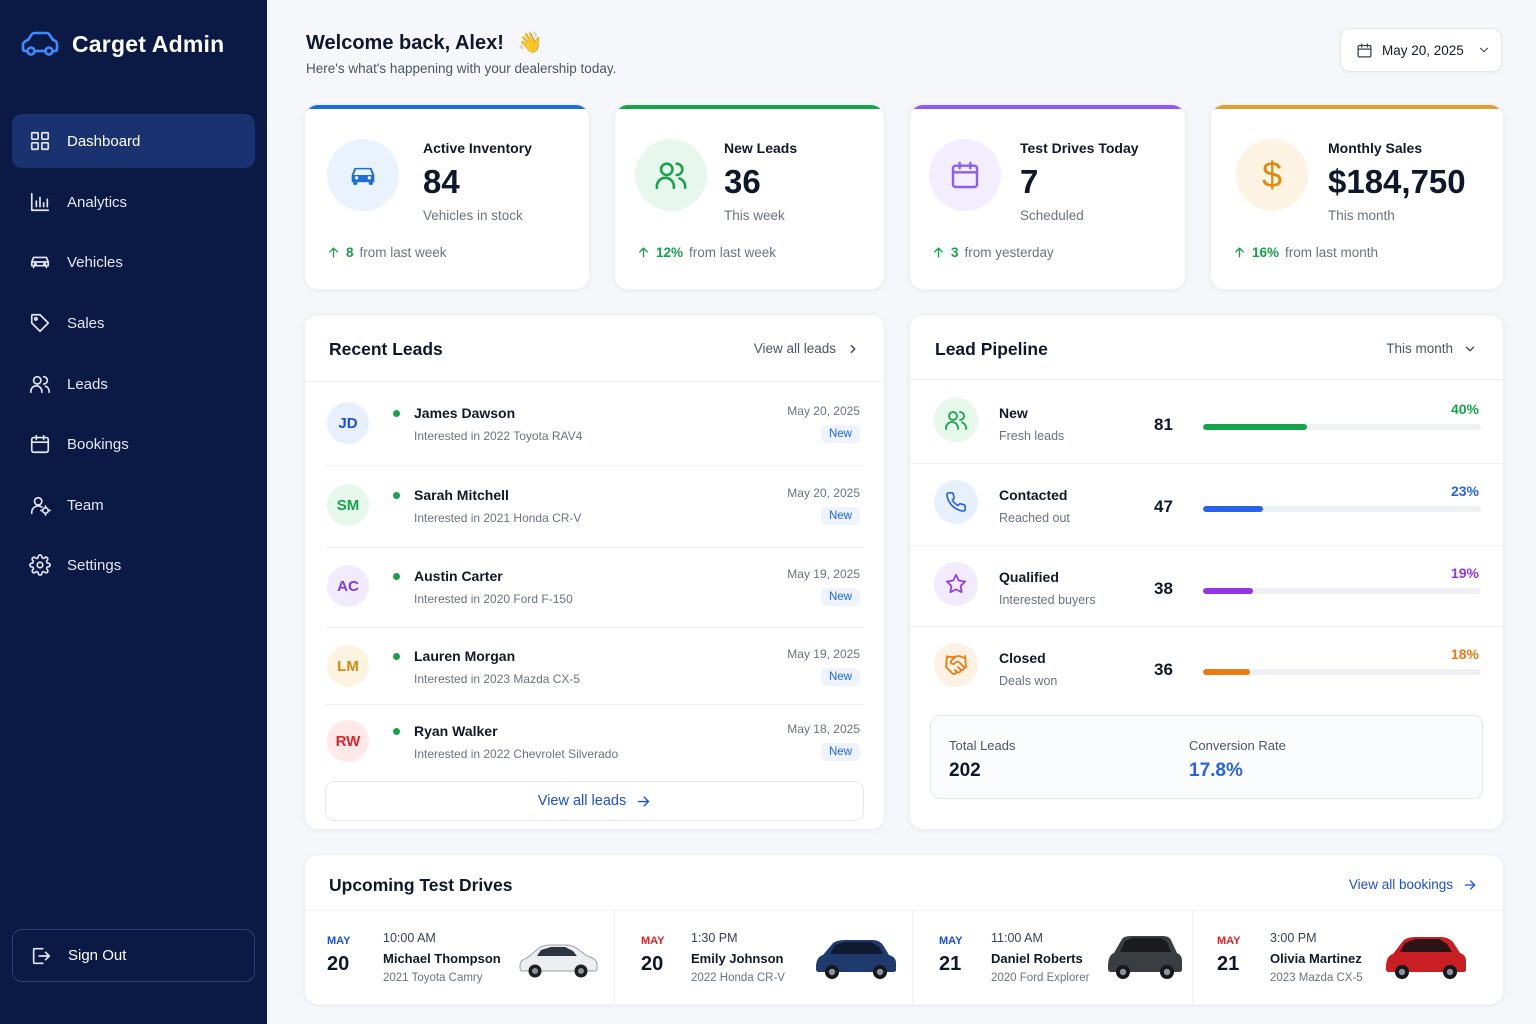  What do you see at coordinates (1431, 348) in the screenshot?
I see `pipeline-filter-dropdown: This month` at bounding box center [1431, 348].